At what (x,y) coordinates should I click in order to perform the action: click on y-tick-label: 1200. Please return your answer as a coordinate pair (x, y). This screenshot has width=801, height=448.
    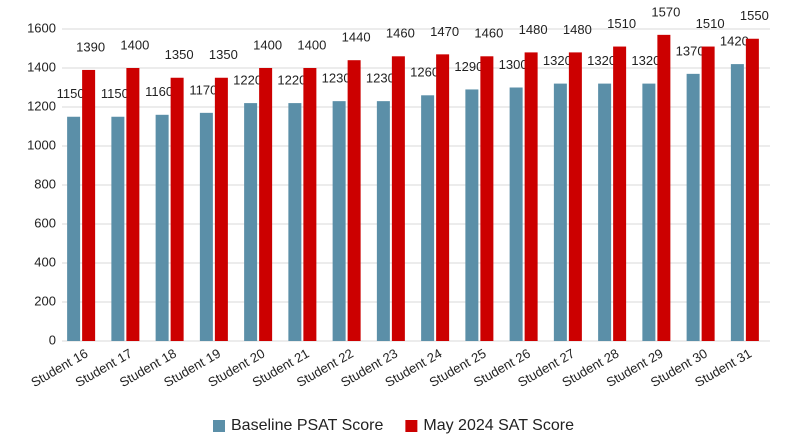
    Looking at the image, I should click on (41, 105).